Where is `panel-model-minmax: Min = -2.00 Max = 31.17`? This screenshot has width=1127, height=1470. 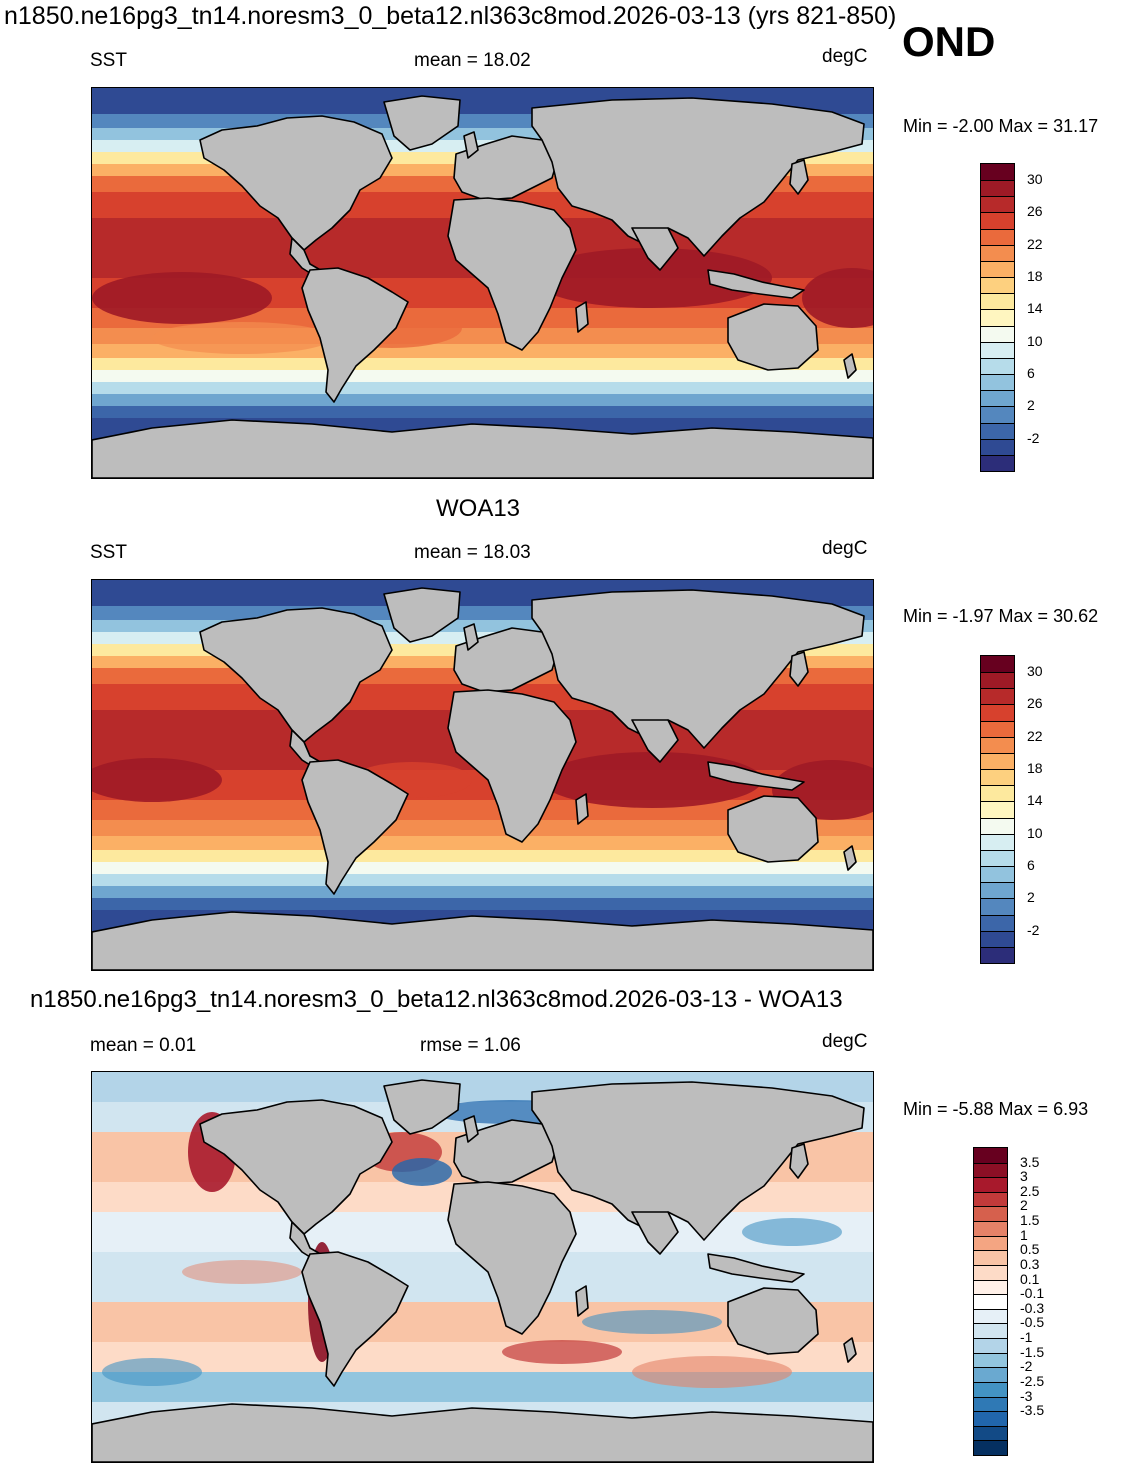 panel-model-minmax: Min = -2.00 Max = 31.17 is located at coordinates (1001, 126).